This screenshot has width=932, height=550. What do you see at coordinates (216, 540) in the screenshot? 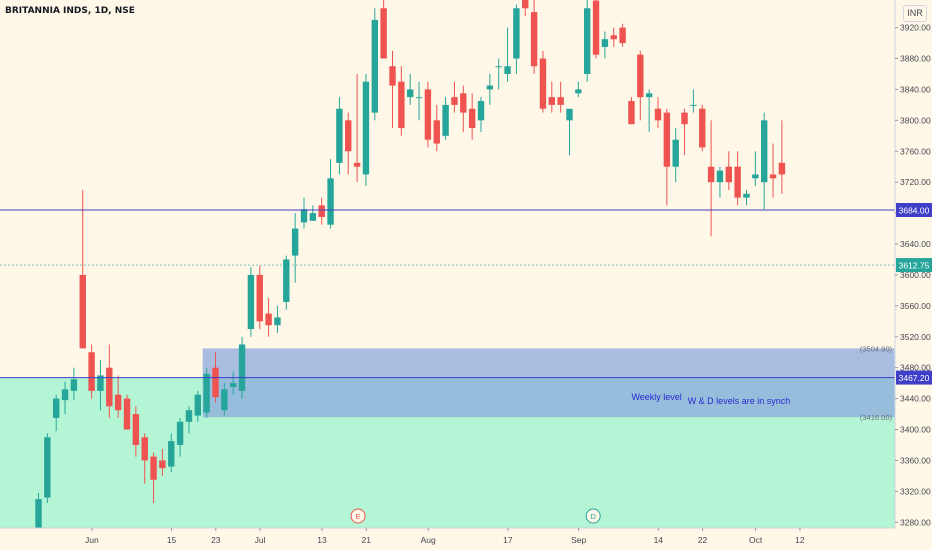
I see `time-tick-label: 23` at bounding box center [216, 540].